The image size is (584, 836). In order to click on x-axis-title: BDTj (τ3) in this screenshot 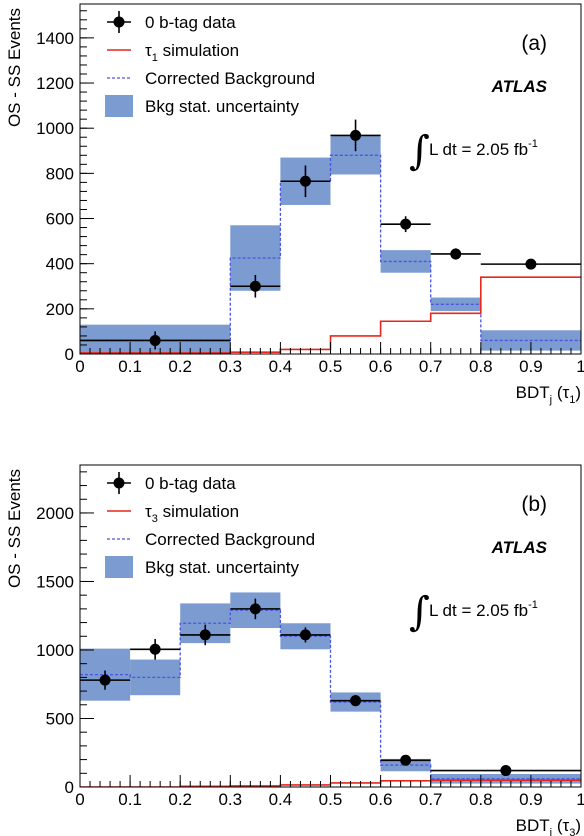, I will do `click(548, 826)`.